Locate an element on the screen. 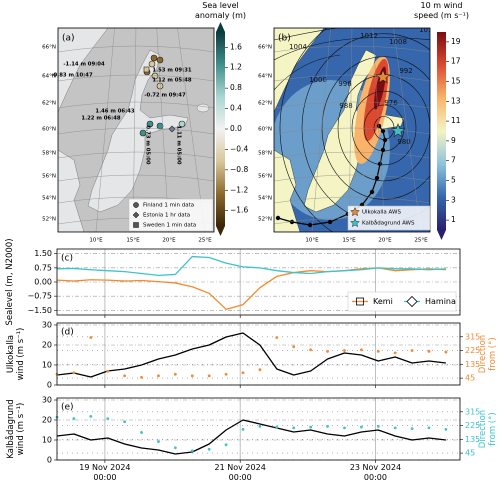 The width and height of the screenshot is (500, 491). x-tick-label: 21 Nov 2024 00:00 is located at coordinates (240, 472).